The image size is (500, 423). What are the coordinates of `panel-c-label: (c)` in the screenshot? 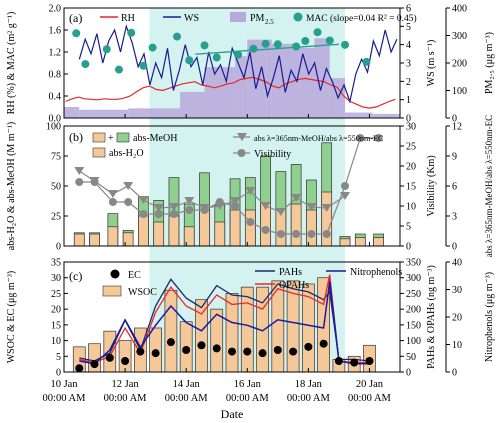 It's located at (75, 276).